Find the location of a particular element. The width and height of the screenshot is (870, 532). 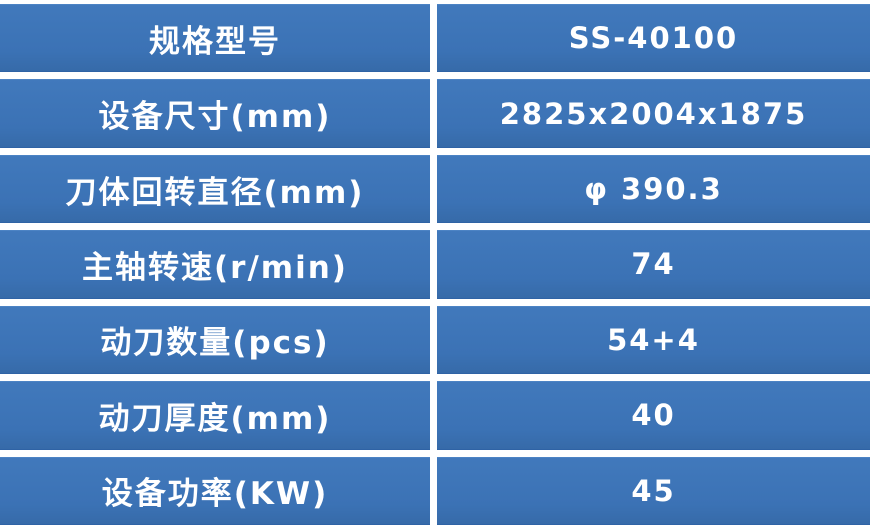

spec-label-dimensions: 设备尺寸(mm) is located at coordinates (215, 113).